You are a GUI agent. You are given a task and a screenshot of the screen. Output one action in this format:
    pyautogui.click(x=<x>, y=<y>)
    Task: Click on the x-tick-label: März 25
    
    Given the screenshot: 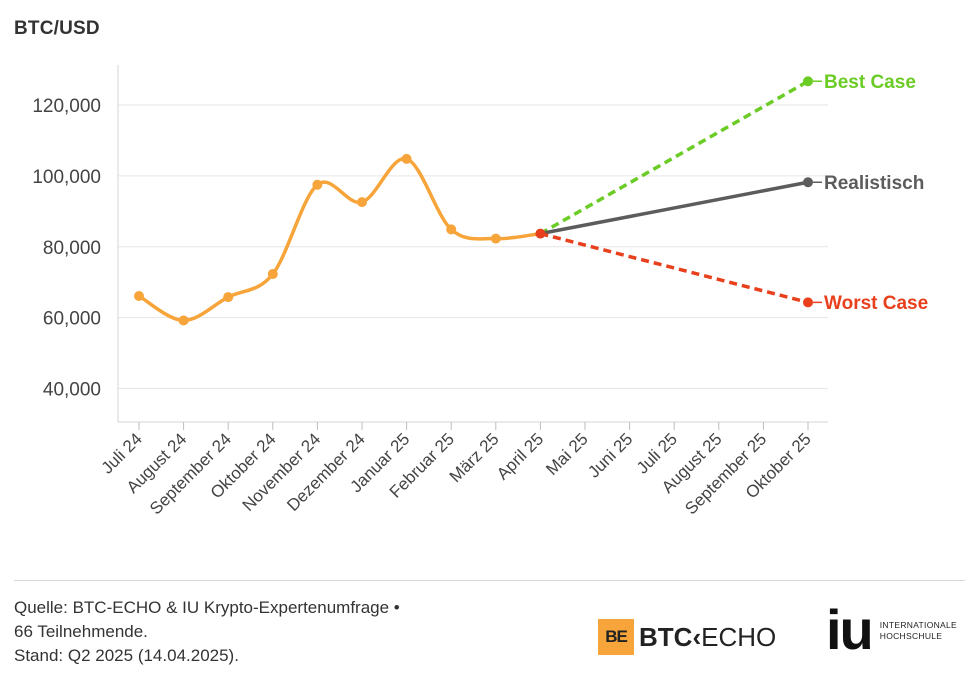 What is the action you would take?
    pyautogui.click(x=474, y=457)
    